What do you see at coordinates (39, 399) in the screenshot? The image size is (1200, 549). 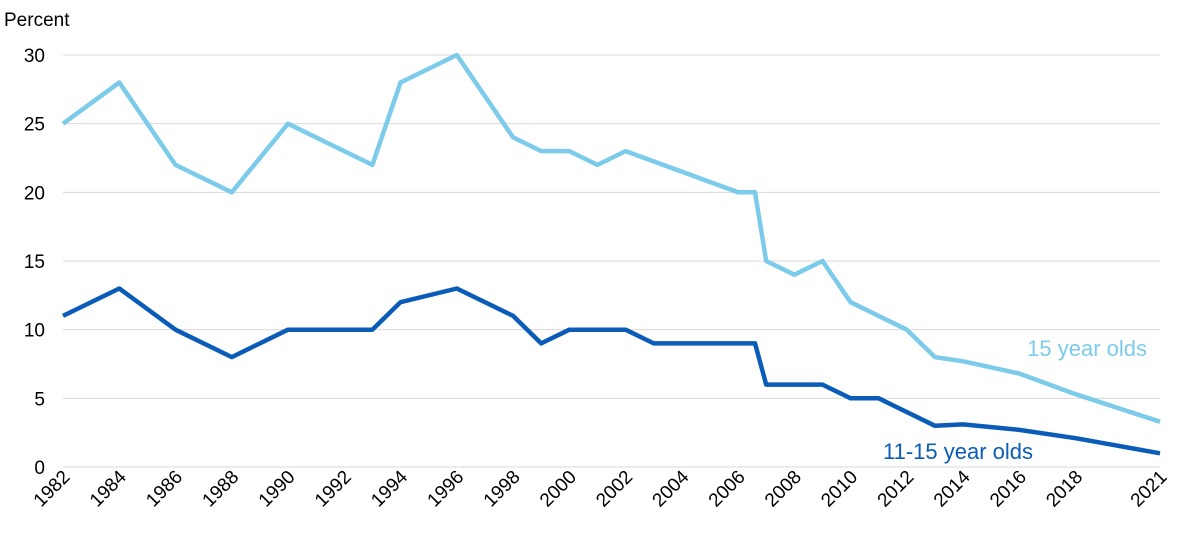 I see `y-tick-label: 5` at bounding box center [39, 399].